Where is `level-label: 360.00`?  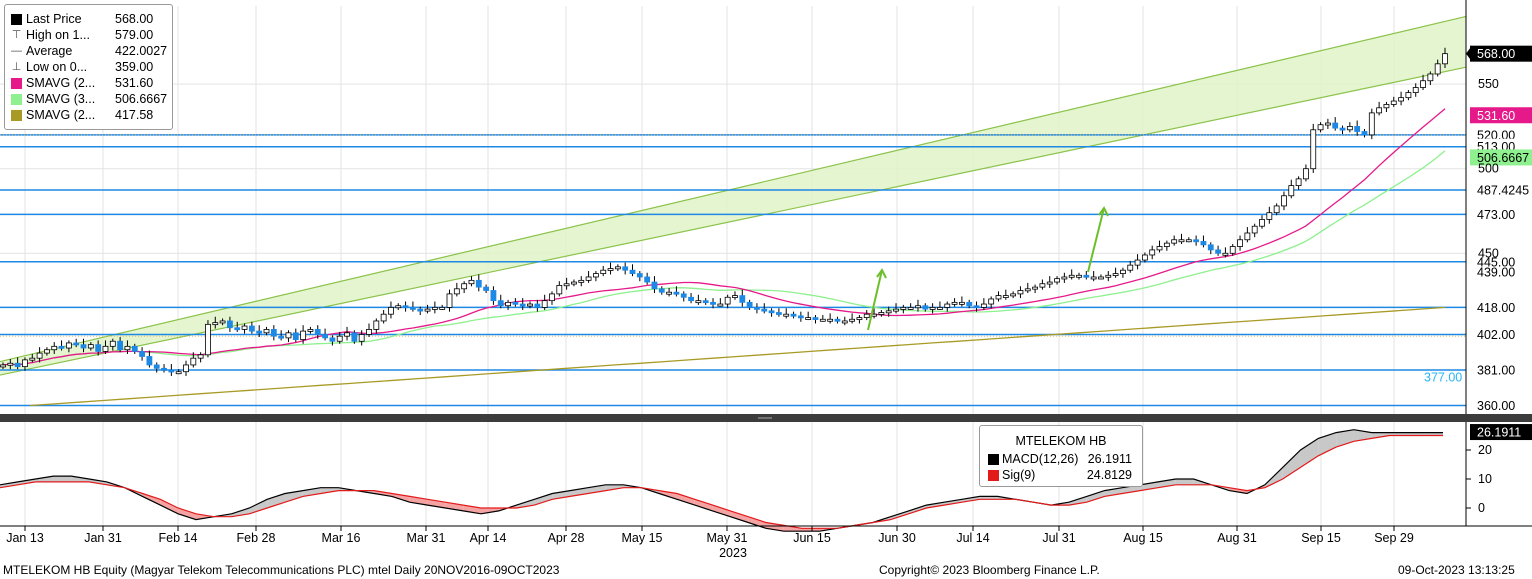
level-label: 360.00 is located at coordinates (1496, 406).